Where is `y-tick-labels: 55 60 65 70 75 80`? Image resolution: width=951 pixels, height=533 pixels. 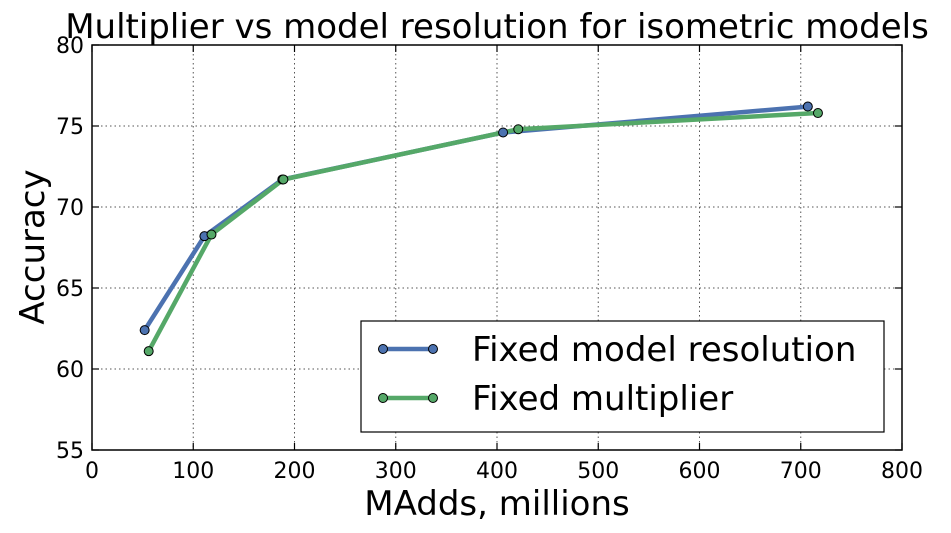
y-tick-labels: 55 60 65 70 75 80 is located at coordinates (70, 249).